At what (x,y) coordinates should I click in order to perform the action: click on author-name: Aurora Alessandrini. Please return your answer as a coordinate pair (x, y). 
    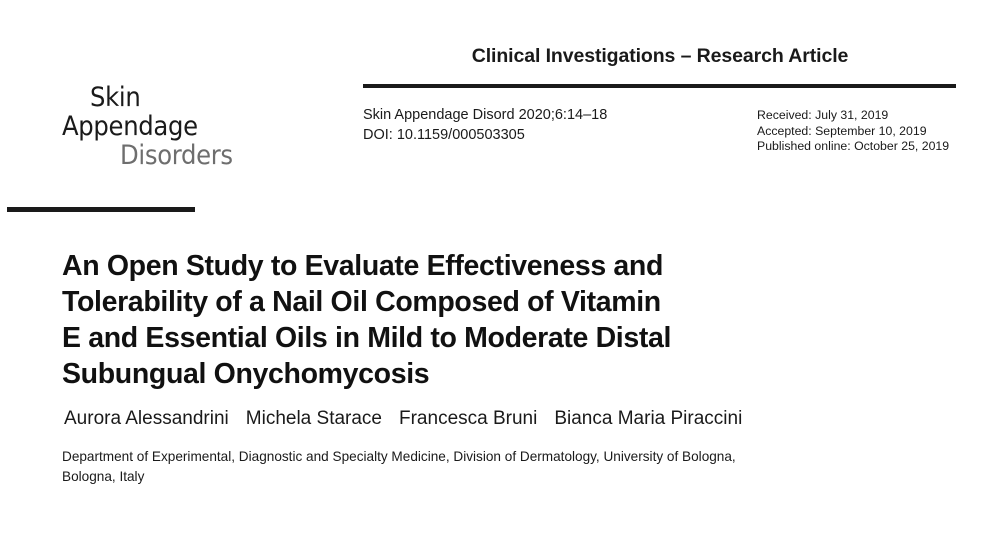
    Looking at the image, I should click on (146, 418).